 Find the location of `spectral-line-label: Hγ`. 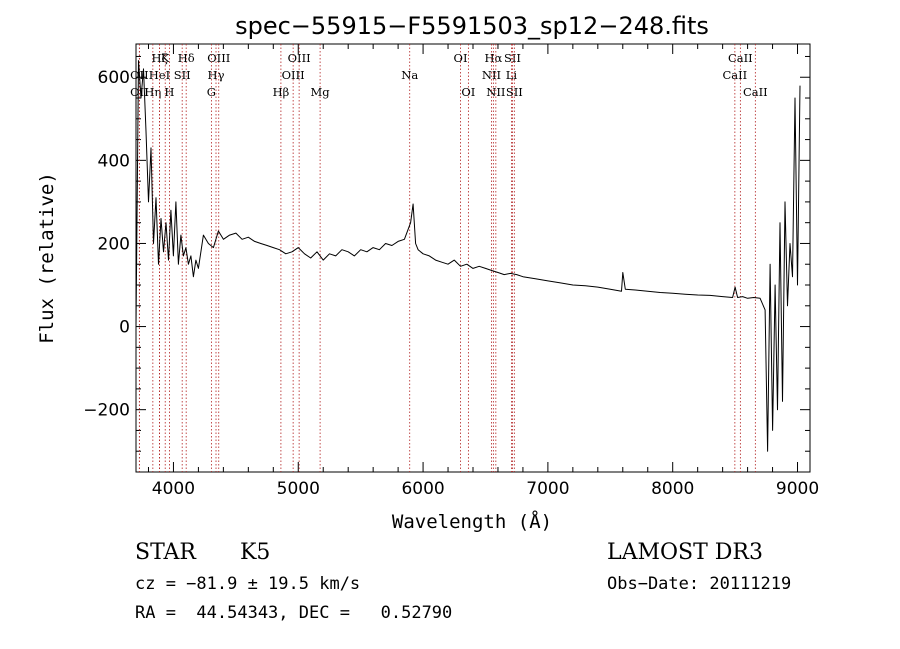

spectral-line-label: Hγ is located at coordinates (216, 75).